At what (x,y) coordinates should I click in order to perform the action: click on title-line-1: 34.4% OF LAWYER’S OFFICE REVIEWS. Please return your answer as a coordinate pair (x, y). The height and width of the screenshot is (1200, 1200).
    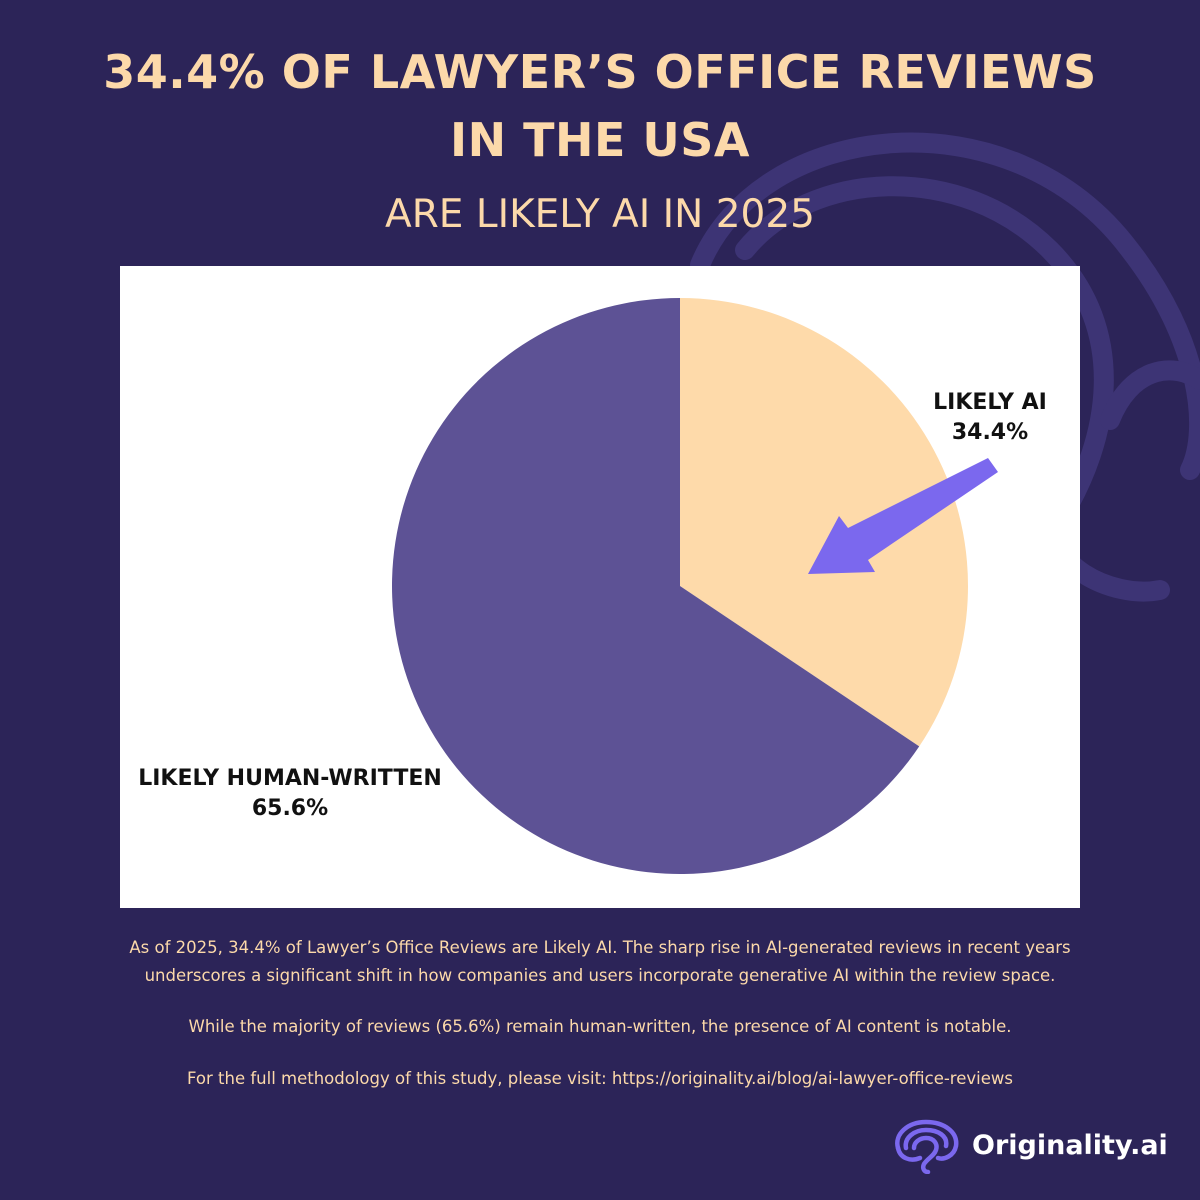
    Looking at the image, I should click on (600, 72).